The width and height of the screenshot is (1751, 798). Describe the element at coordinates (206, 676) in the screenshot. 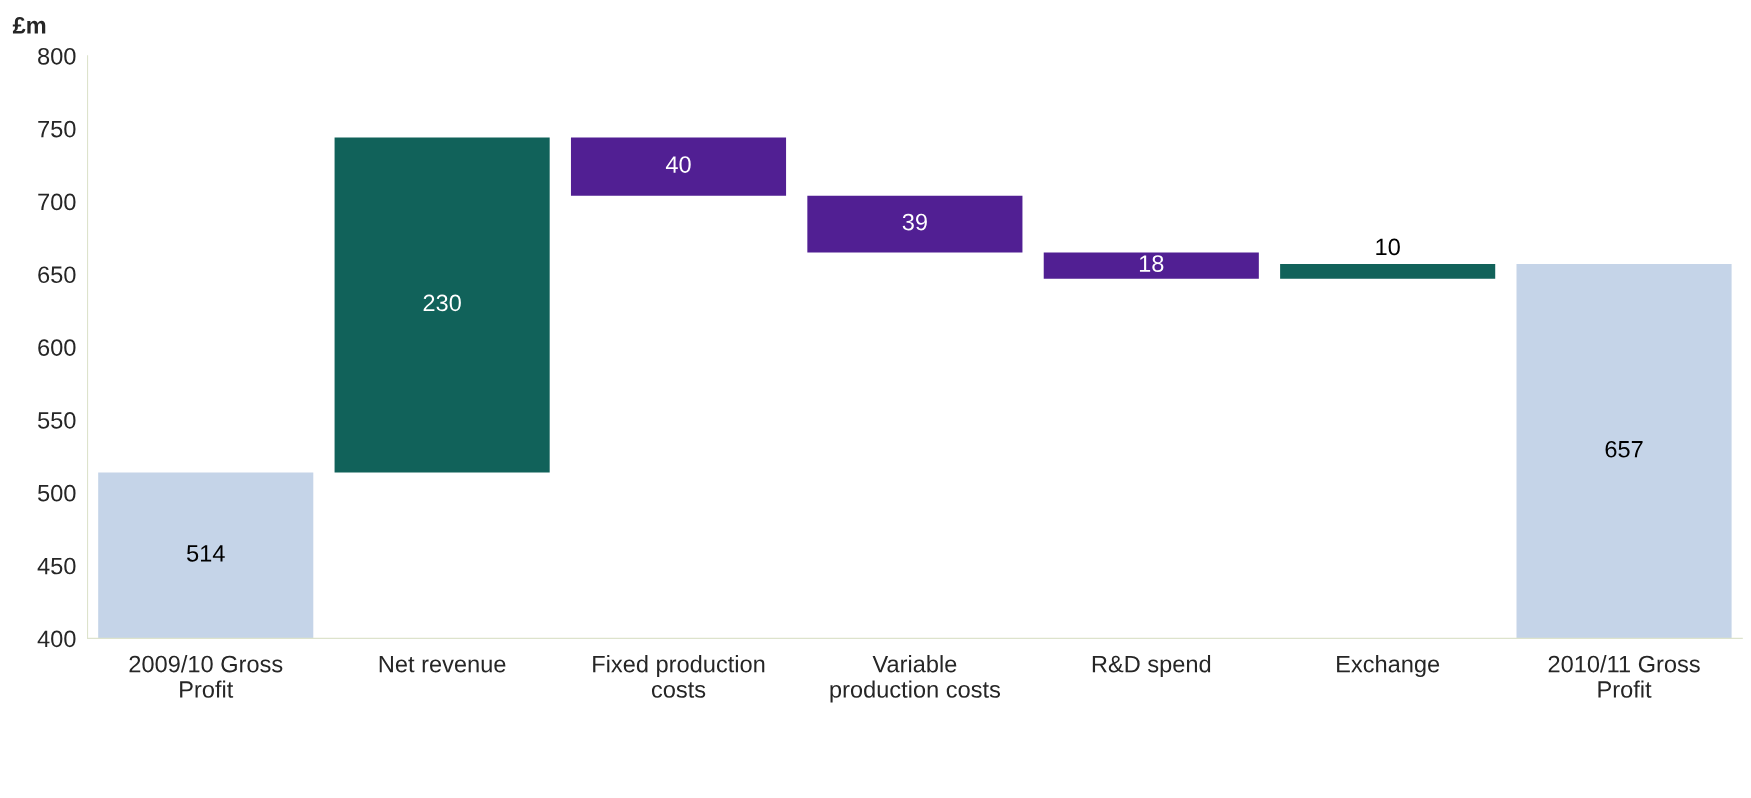

I see `x-tick-label: 2009/10 Gross Profit` at that location.